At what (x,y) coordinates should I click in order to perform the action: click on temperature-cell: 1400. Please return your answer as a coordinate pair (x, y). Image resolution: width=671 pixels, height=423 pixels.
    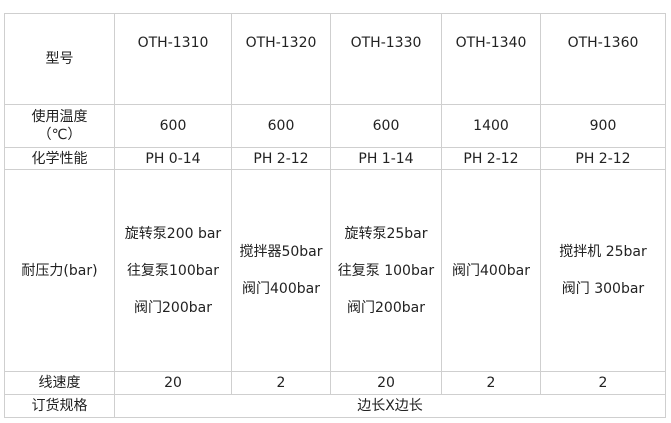
    Looking at the image, I should click on (491, 126).